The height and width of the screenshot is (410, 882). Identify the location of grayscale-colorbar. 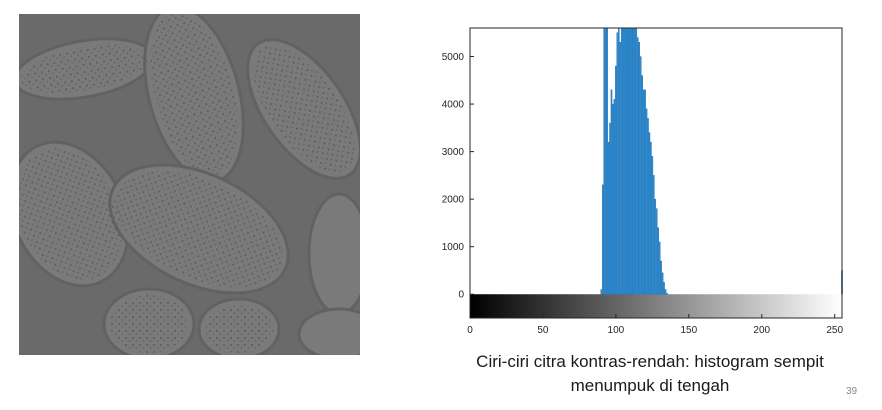
(656, 306).